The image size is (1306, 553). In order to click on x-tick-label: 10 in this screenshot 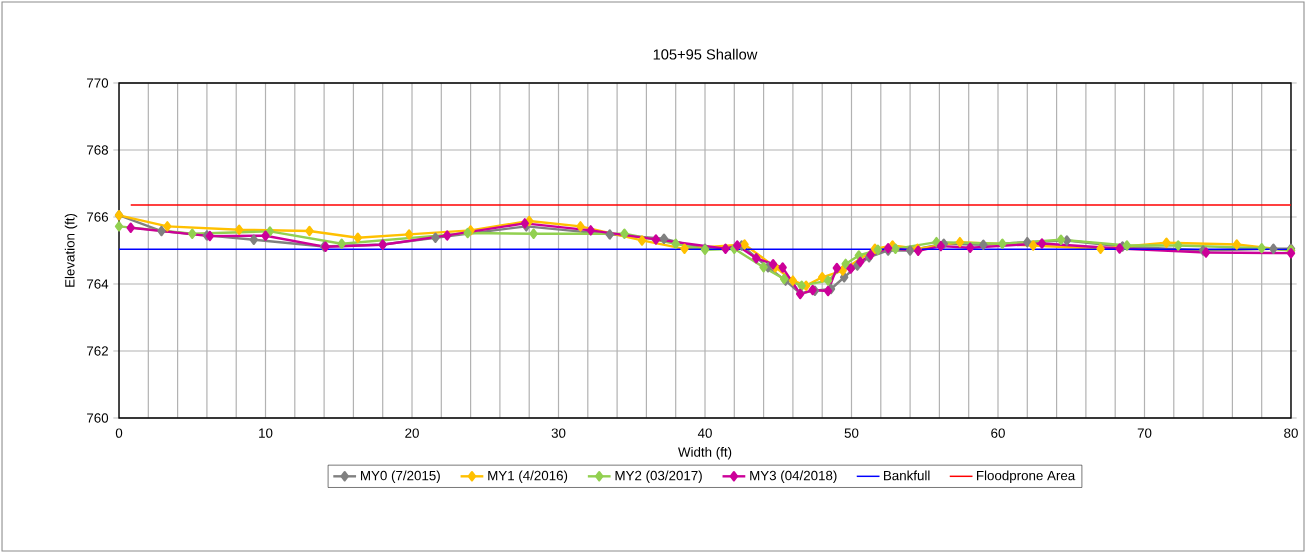, I will do `click(266, 433)`.